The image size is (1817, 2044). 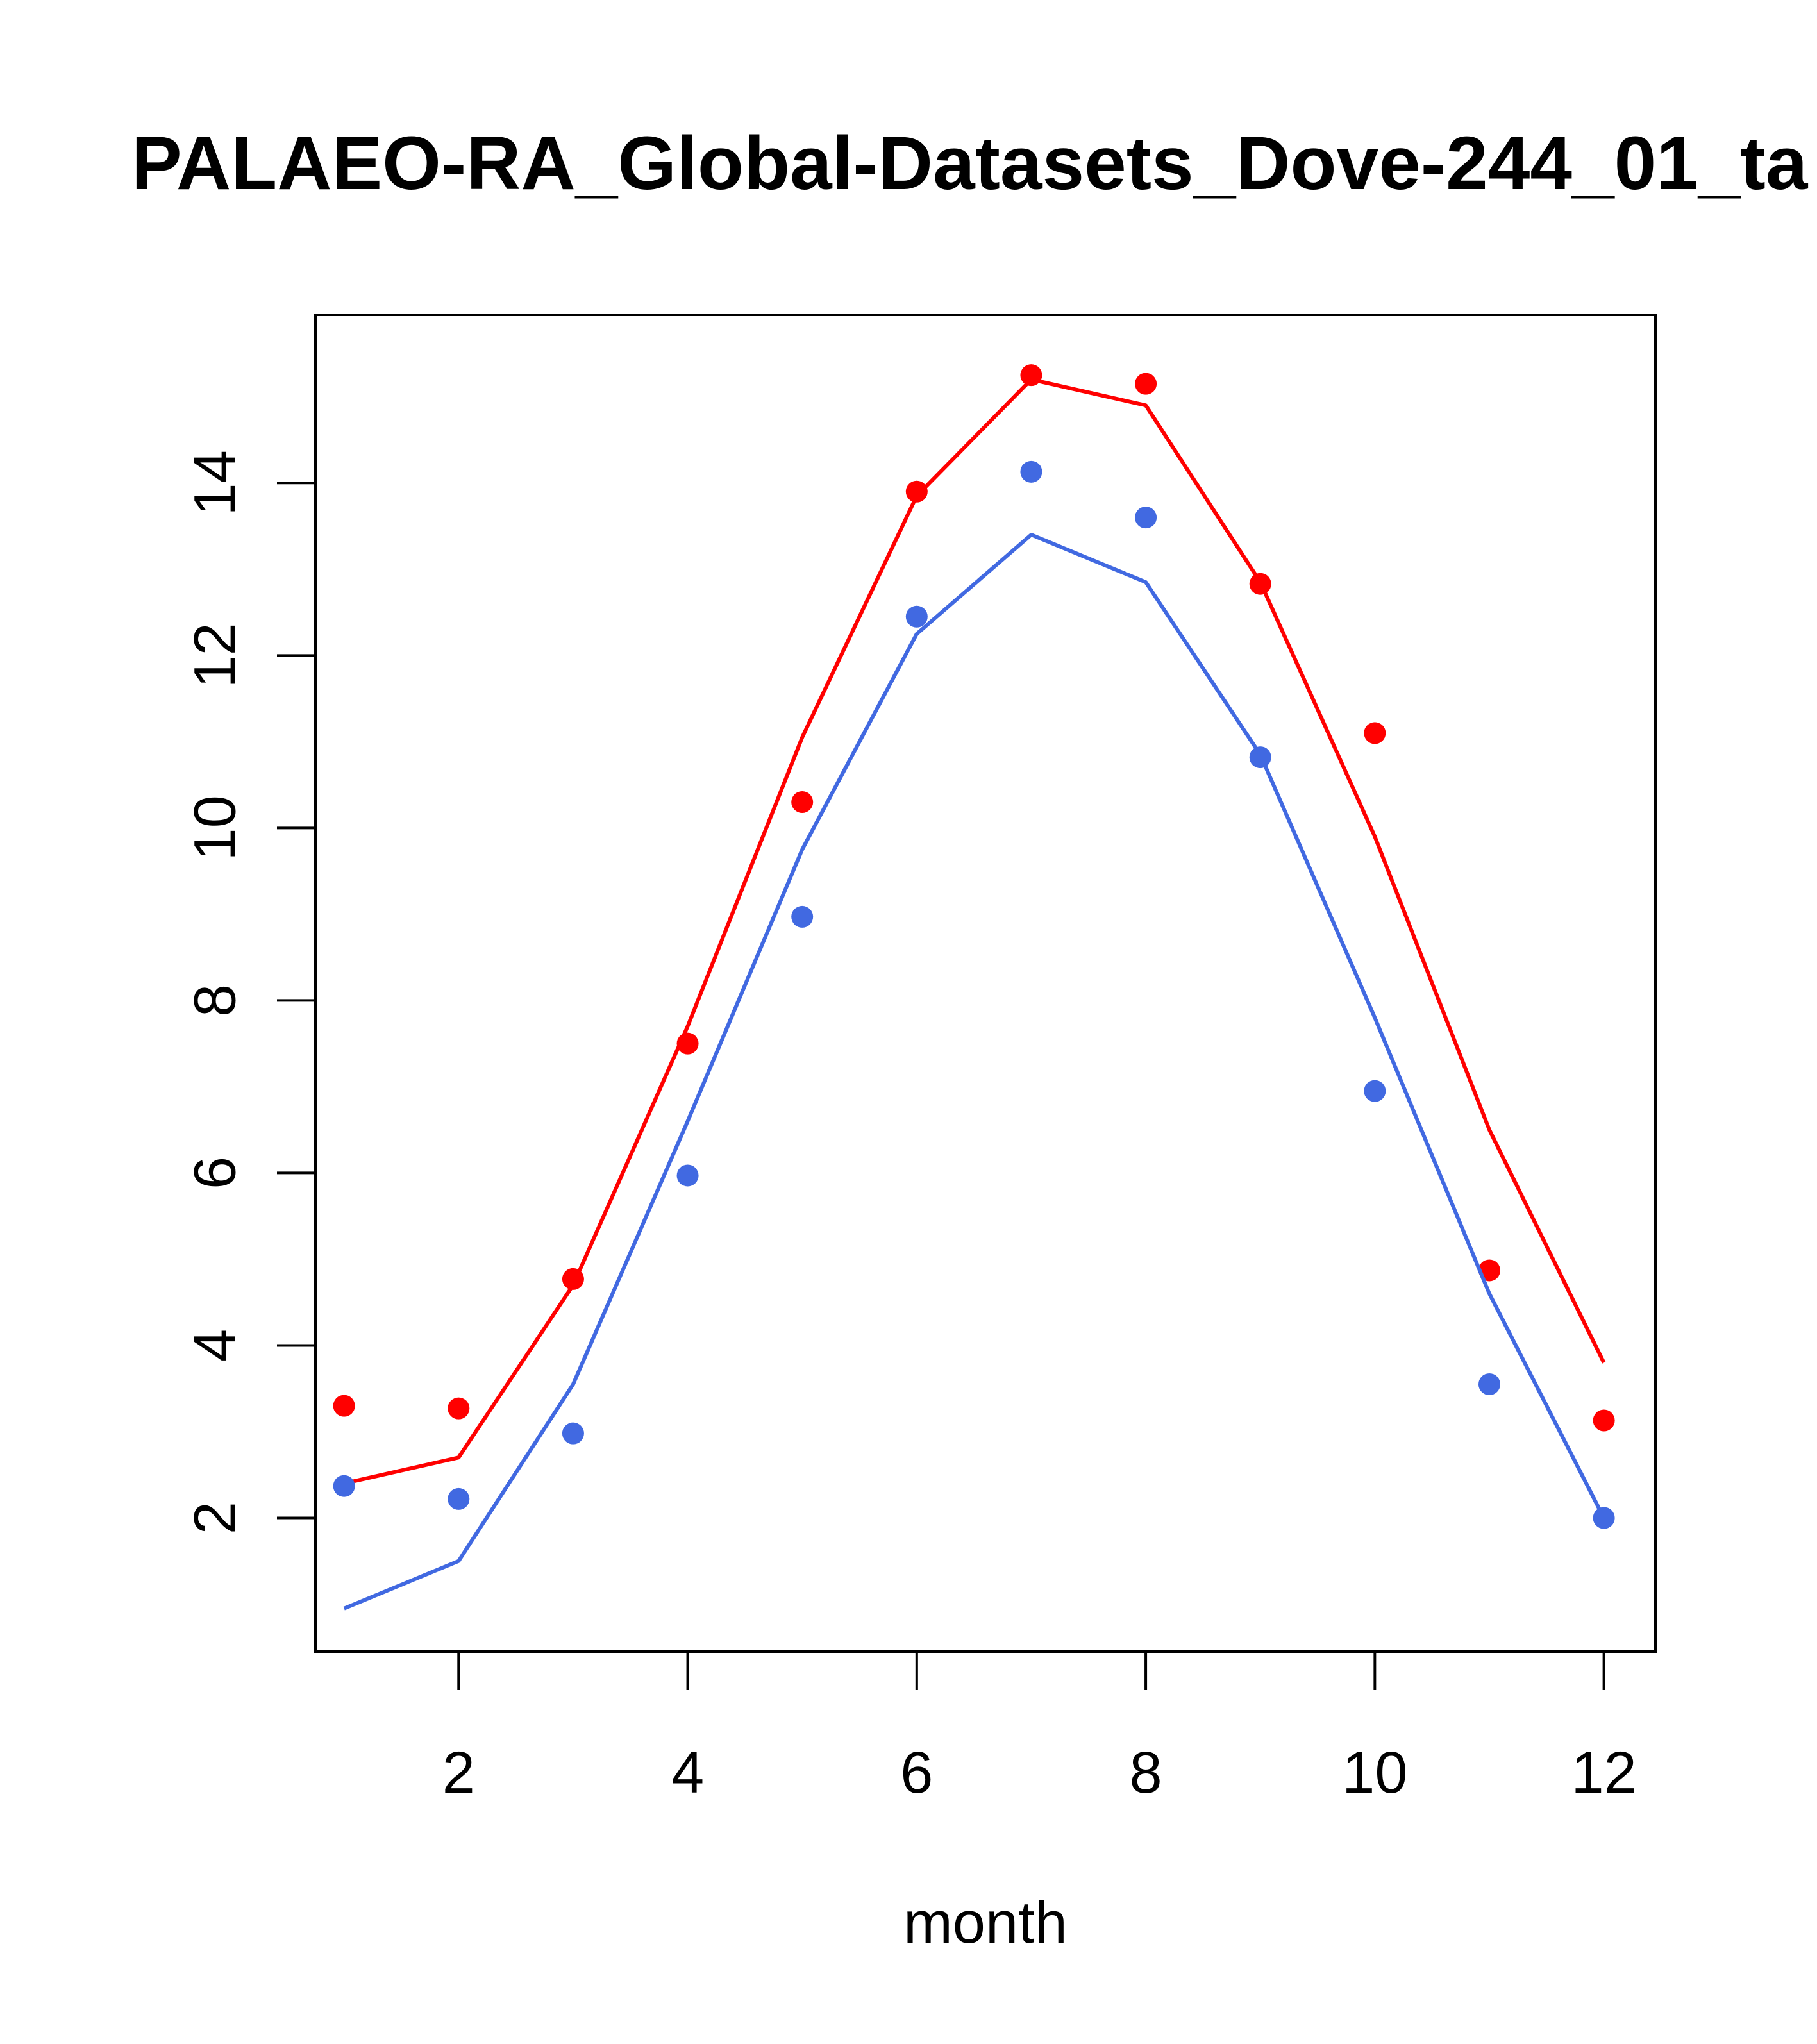 What do you see at coordinates (459, 1773) in the screenshot?
I see `x-tick-label: 2` at bounding box center [459, 1773].